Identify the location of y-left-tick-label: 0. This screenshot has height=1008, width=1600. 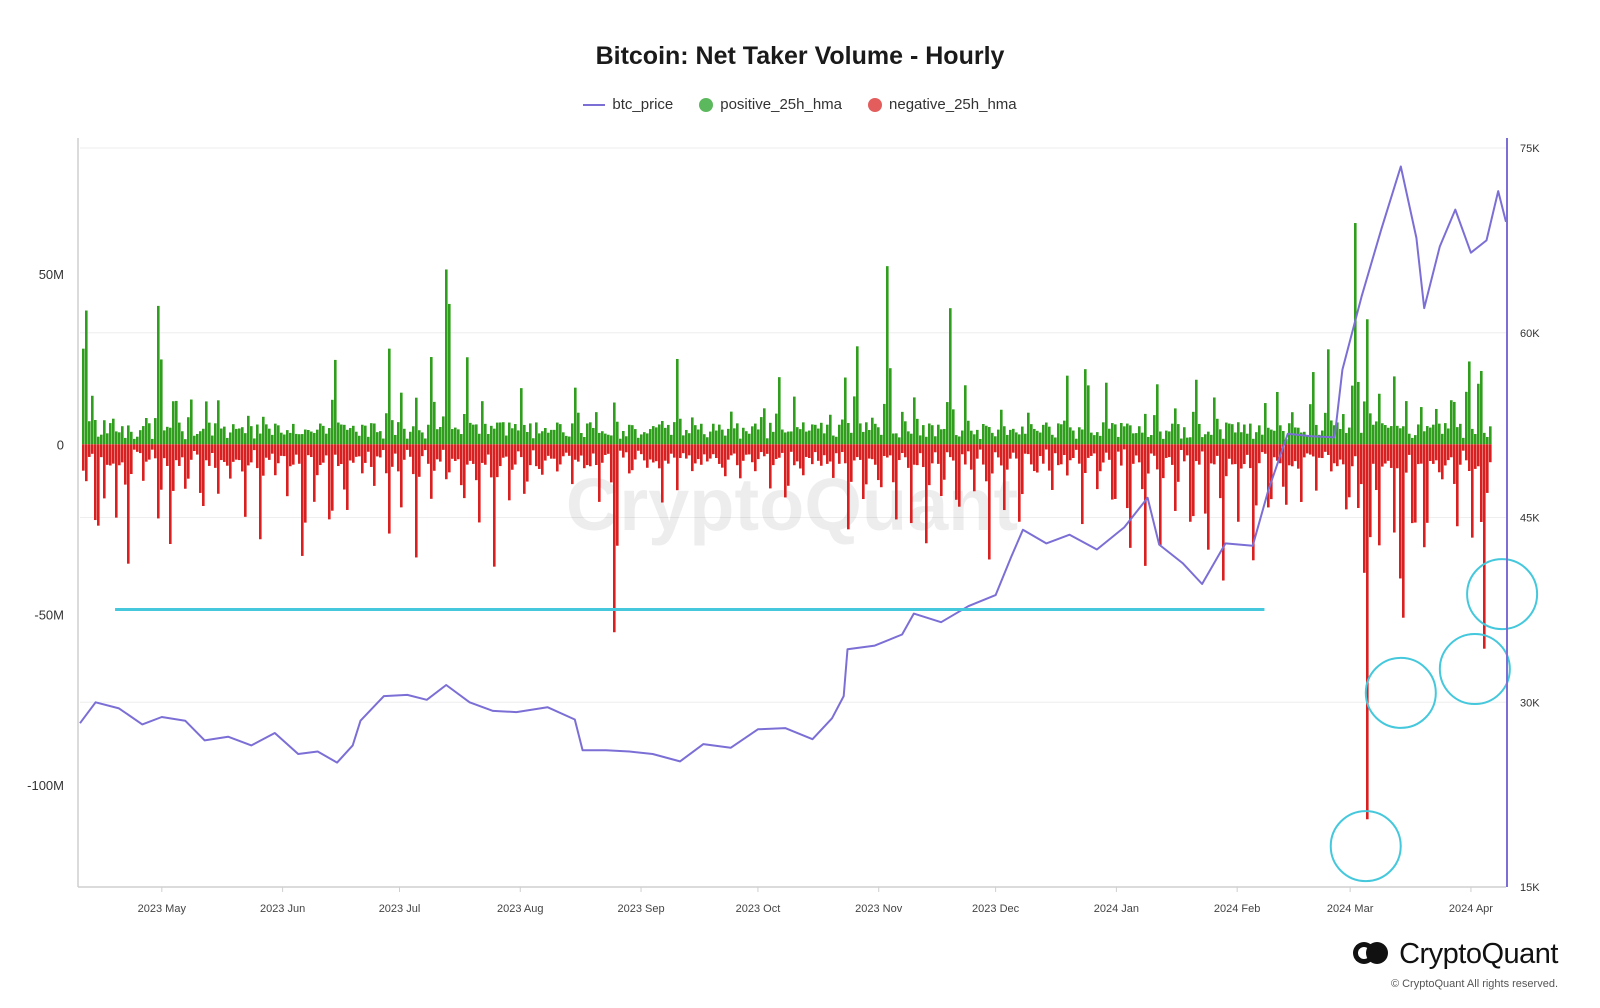
(60, 444).